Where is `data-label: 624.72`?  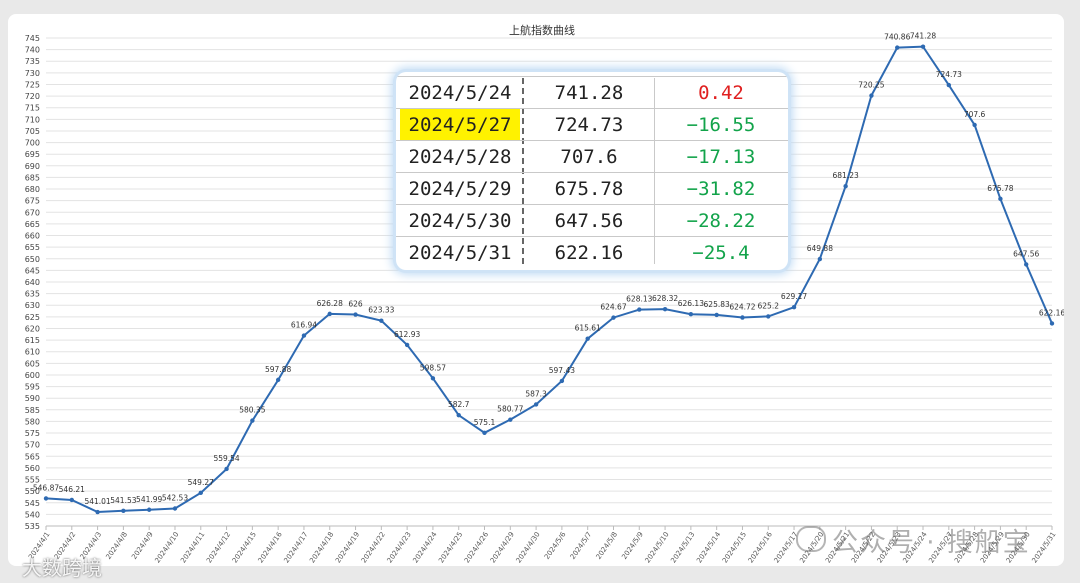 data-label: 624.72 is located at coordinates (742, 307).